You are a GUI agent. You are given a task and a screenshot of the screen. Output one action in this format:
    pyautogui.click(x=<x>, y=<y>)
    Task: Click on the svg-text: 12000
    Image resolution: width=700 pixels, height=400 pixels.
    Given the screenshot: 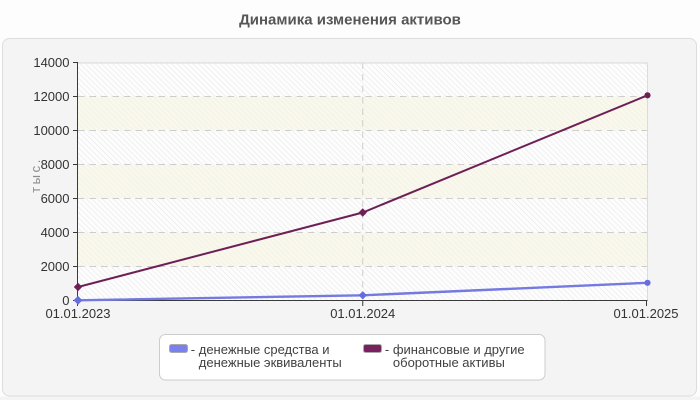 What is the action you would take?
    pyautogui.click(x=51, y=96)
    